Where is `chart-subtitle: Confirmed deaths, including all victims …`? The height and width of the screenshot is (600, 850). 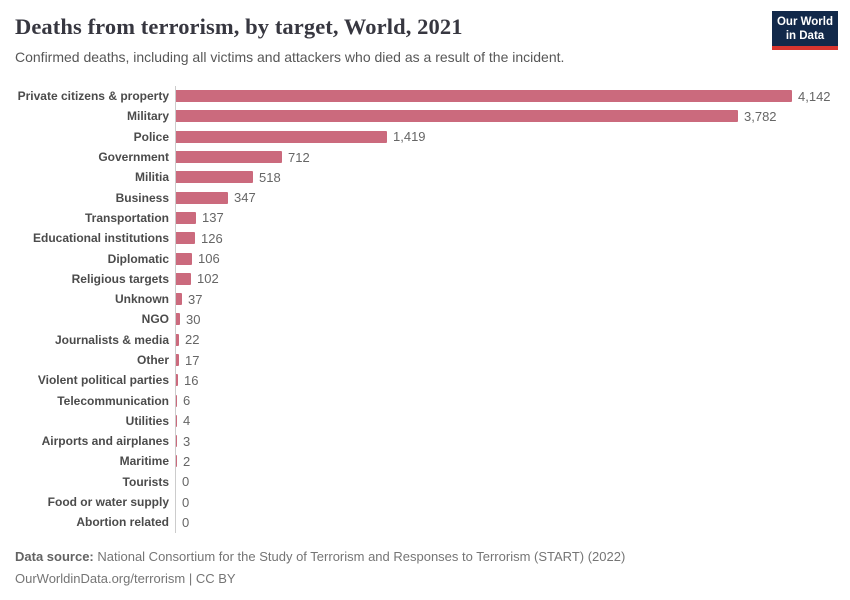
chart-subtitle: Confirmed deaths, including all victims … is located at coordinates (290, 57).